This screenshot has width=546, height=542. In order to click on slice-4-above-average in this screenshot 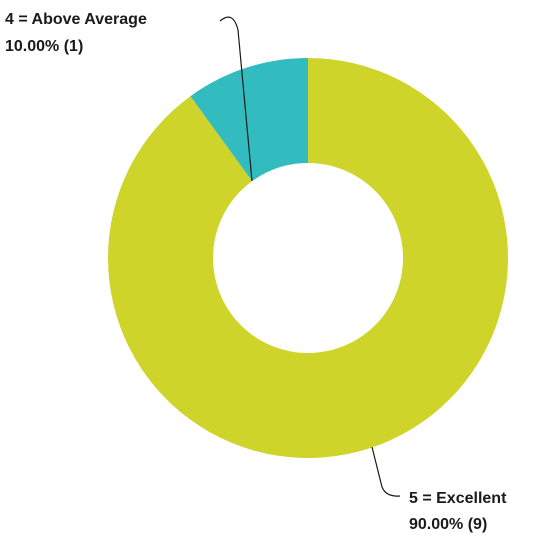, I will do `click(249, 119)`.